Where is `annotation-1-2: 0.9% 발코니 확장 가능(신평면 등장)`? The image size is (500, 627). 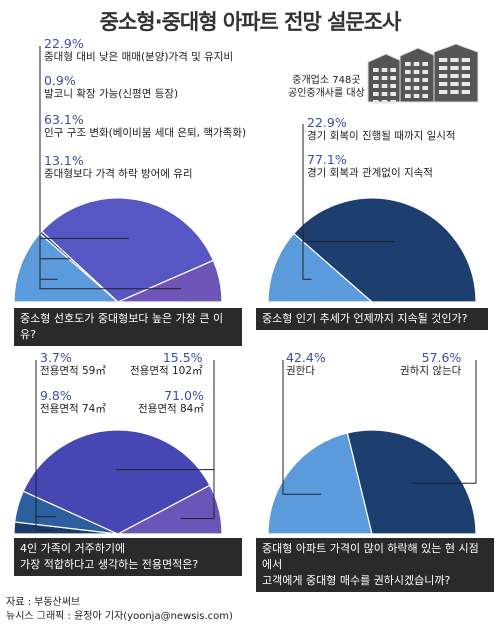
annotation-1-2: 0.9% 발코니 확장 가능(신평면 등장) is located at coordinates (111, 87).